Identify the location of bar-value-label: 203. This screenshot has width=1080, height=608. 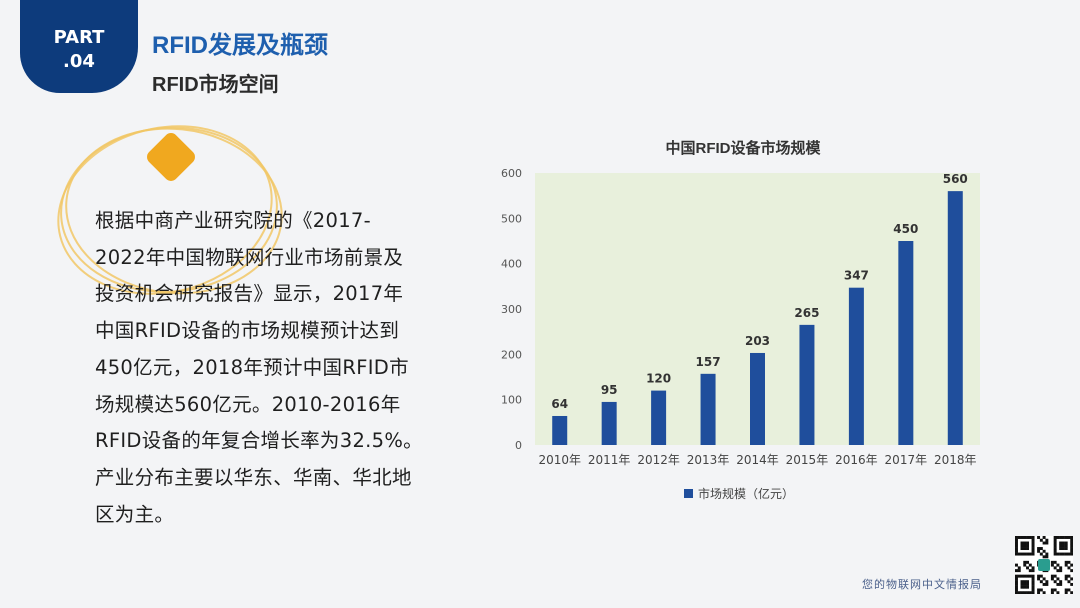
(757, 341).